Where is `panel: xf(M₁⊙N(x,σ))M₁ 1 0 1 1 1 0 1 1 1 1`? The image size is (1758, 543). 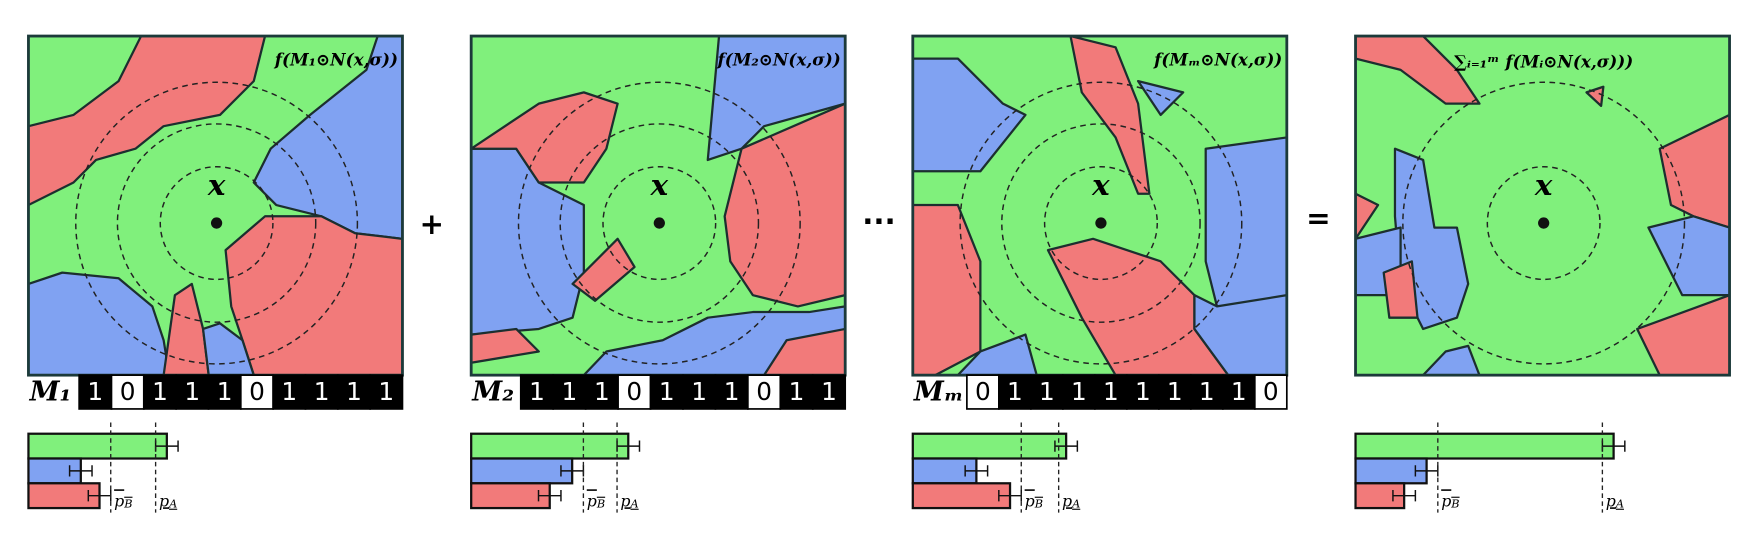 panel: xf(M₁⊙N(x,σ))M₁ 1 0 1 1 1 0 1 1 1 1 is located at coordinates (215, 222).